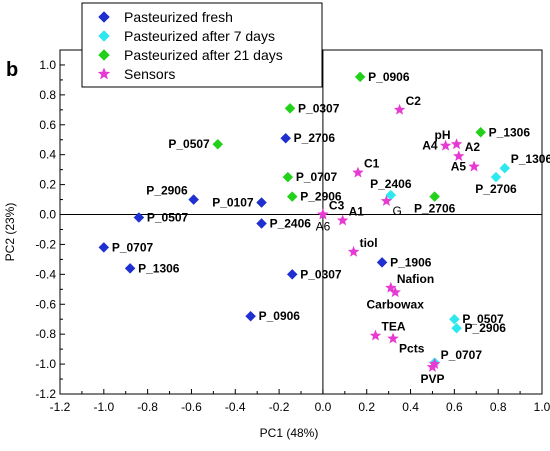 This screenshot has width=550, height=451. What do you see at coordinates (486, 328) in the screenshot?
I see `pasteurized-after-7-days-point-label: P_2906` at bounding box center [486, 328].